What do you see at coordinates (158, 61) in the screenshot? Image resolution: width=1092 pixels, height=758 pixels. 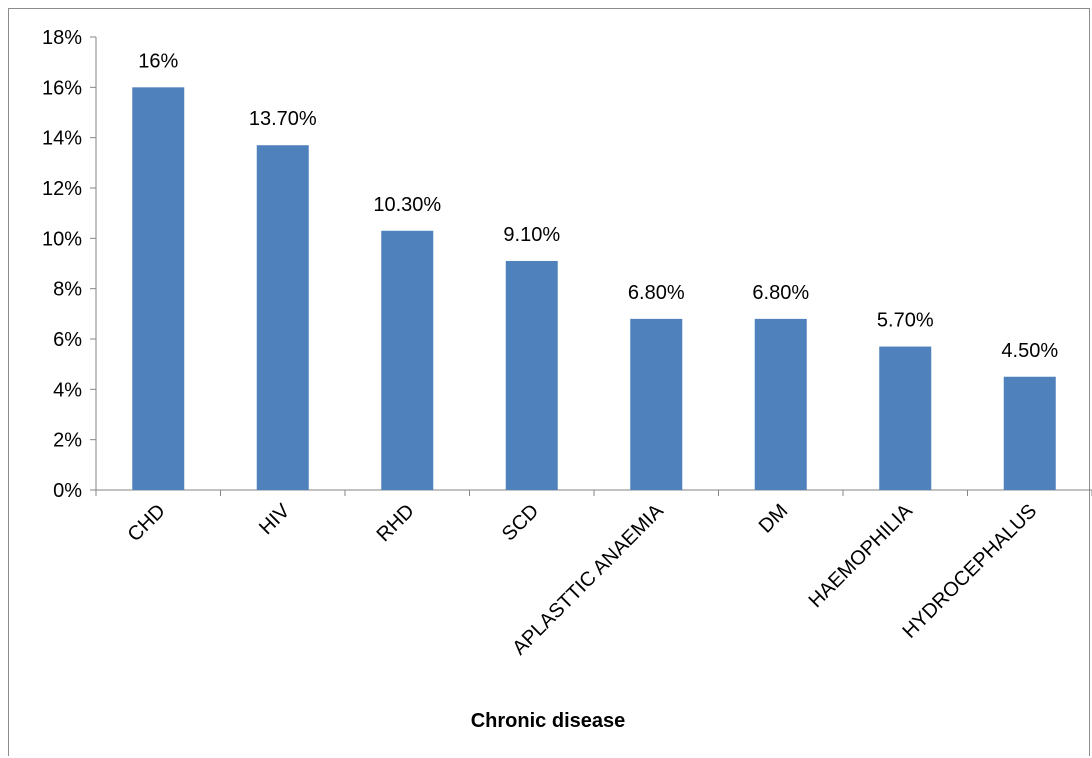 I see `data-label: 16%` at bounding box center [158, 61].